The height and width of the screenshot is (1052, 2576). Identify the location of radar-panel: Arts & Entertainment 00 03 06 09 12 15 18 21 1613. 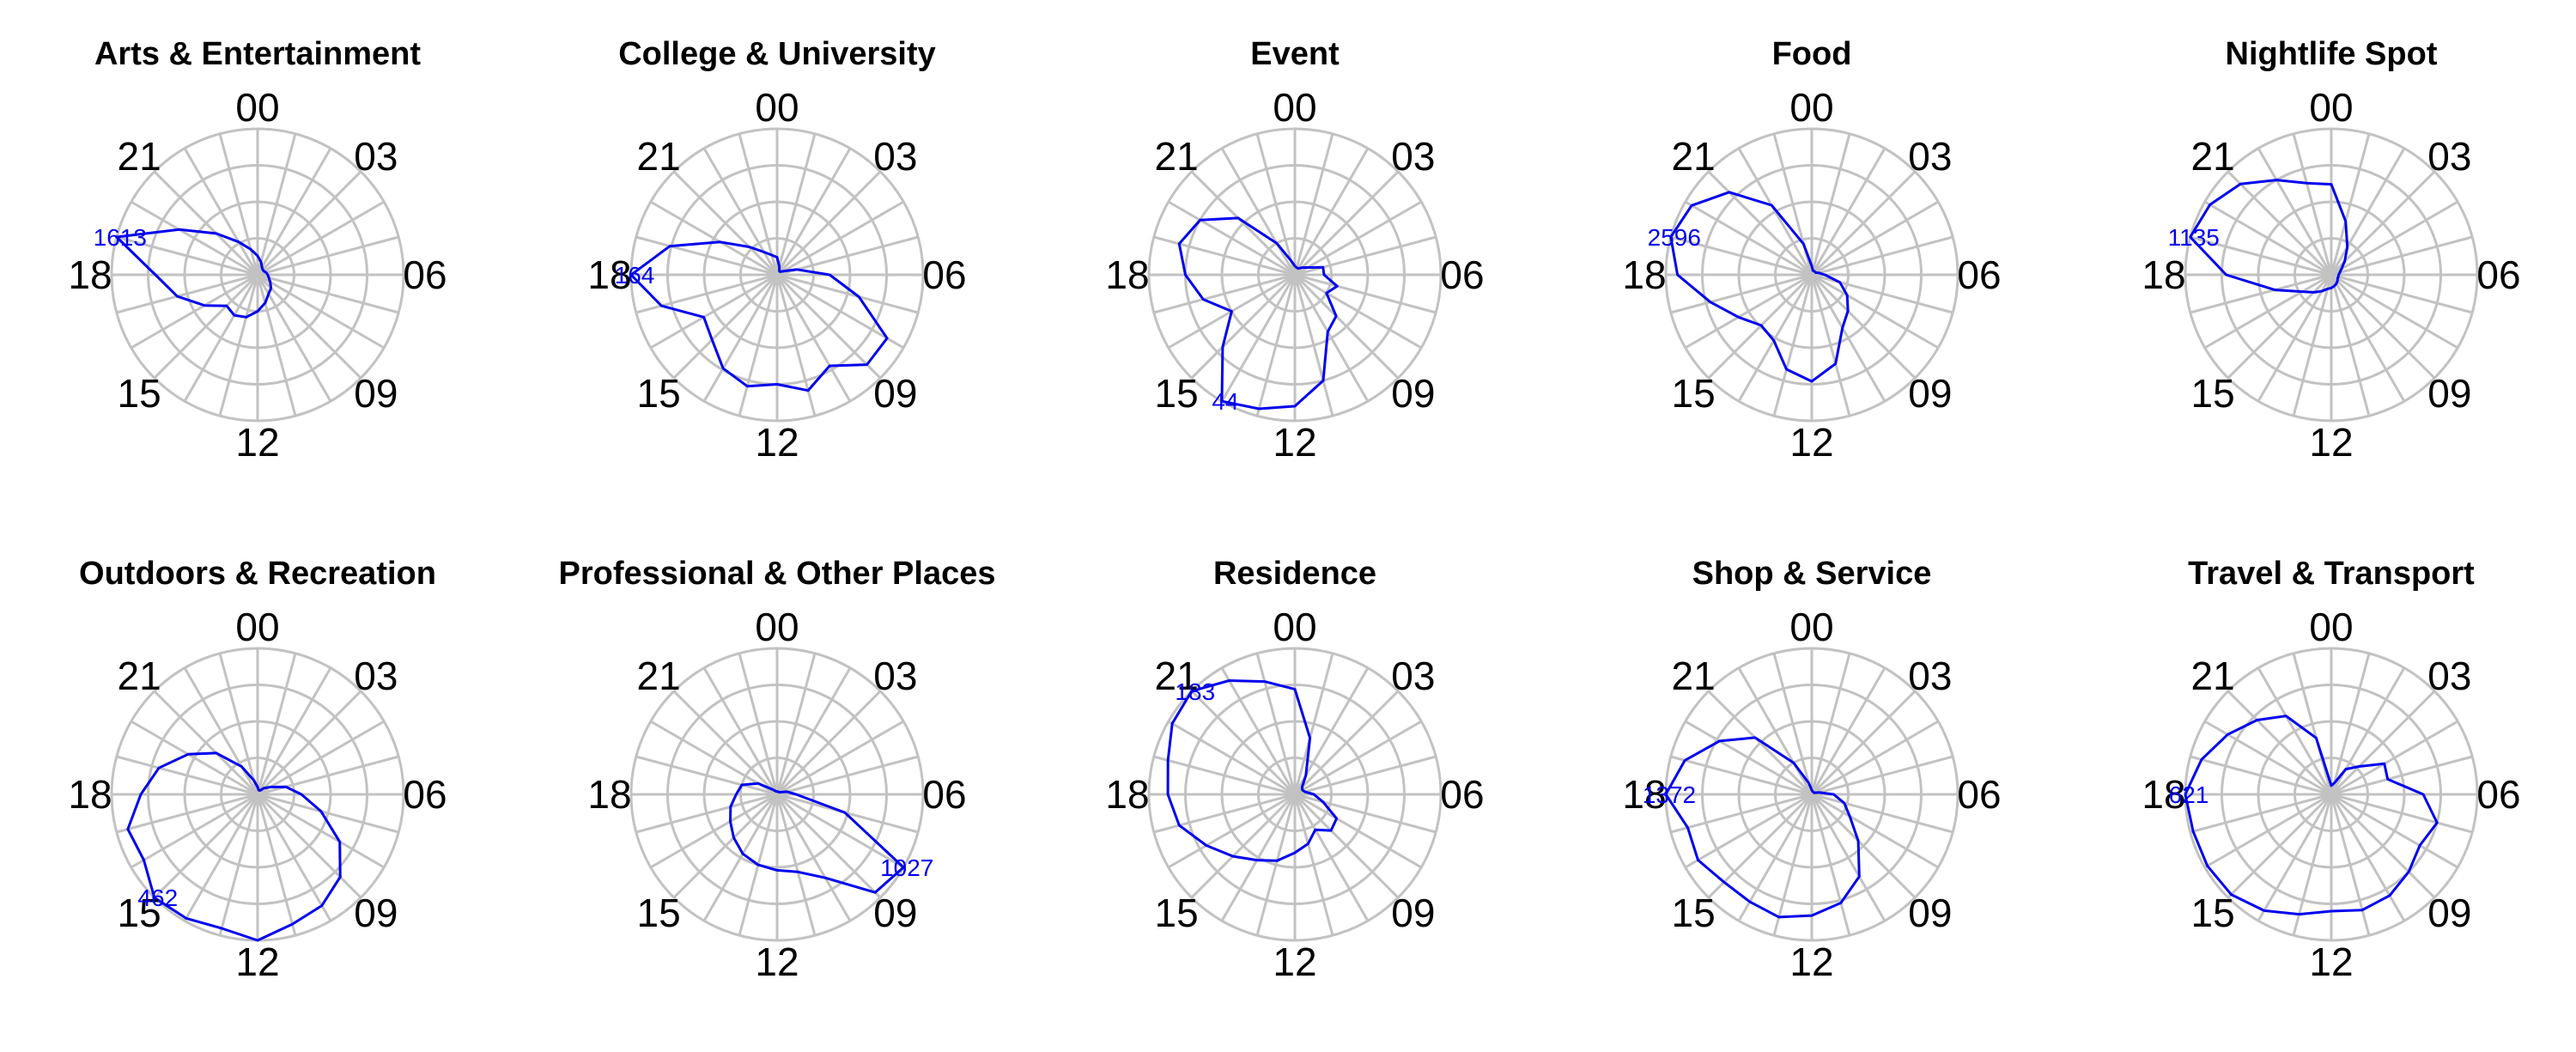
(258, 274).